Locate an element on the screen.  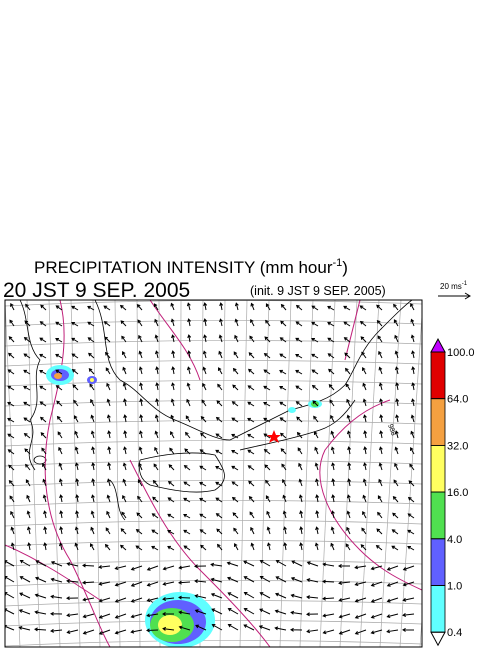
colorbar-segment is located at coordinates (438, 562).